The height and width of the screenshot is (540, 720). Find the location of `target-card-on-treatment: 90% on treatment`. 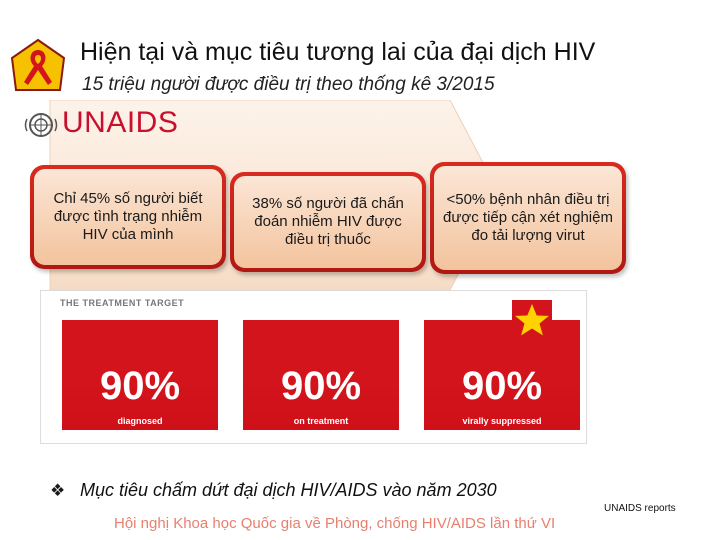

target-card-on-treatment: 90% on treatment is located at coordinates (321, 375).